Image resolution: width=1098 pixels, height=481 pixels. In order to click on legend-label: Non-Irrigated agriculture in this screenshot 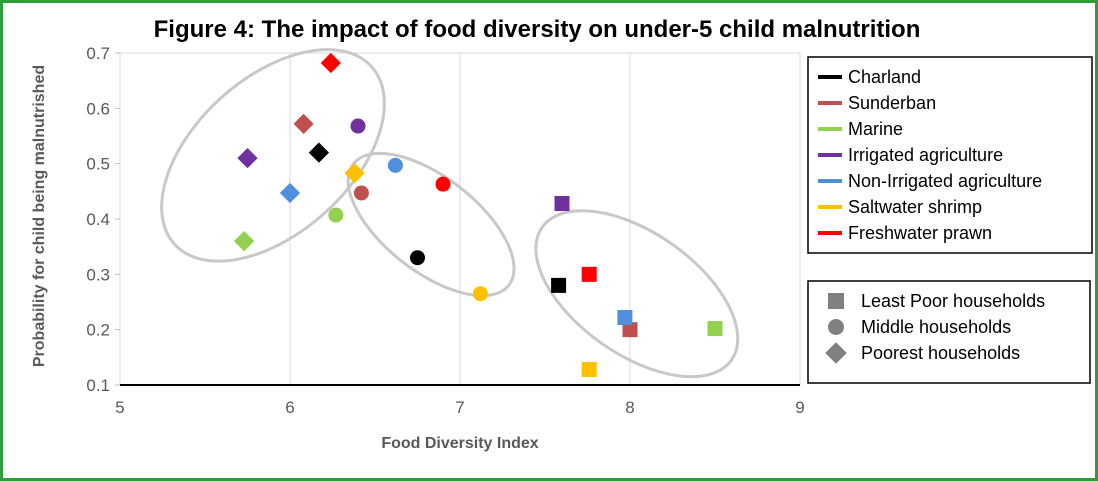, I will do `click(945, 181)`.